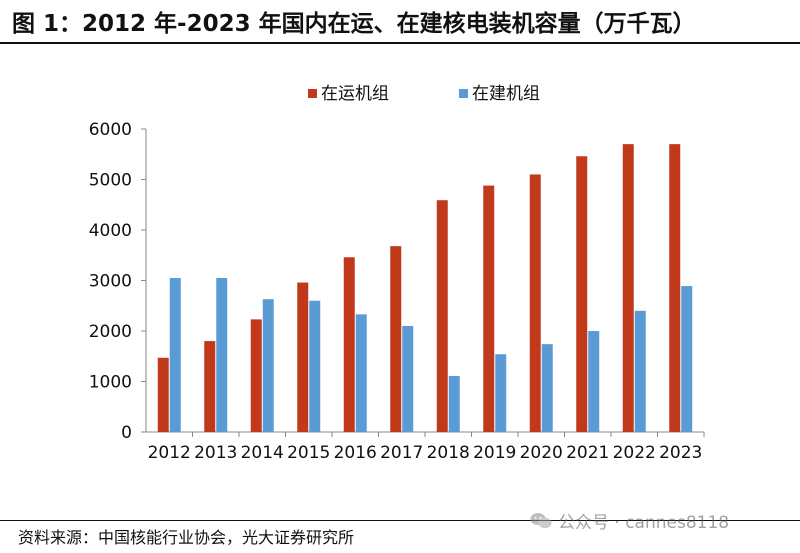  I want to click on source-note: 资料来源：中国核能行业协会，光大证券研究所, so click(186, 537).